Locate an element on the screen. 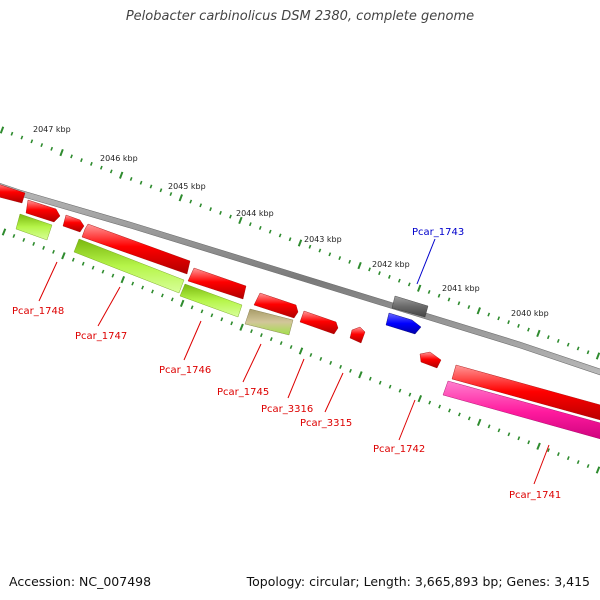  kbp-label: 2040 kbp is located at coordinates (530, 313).